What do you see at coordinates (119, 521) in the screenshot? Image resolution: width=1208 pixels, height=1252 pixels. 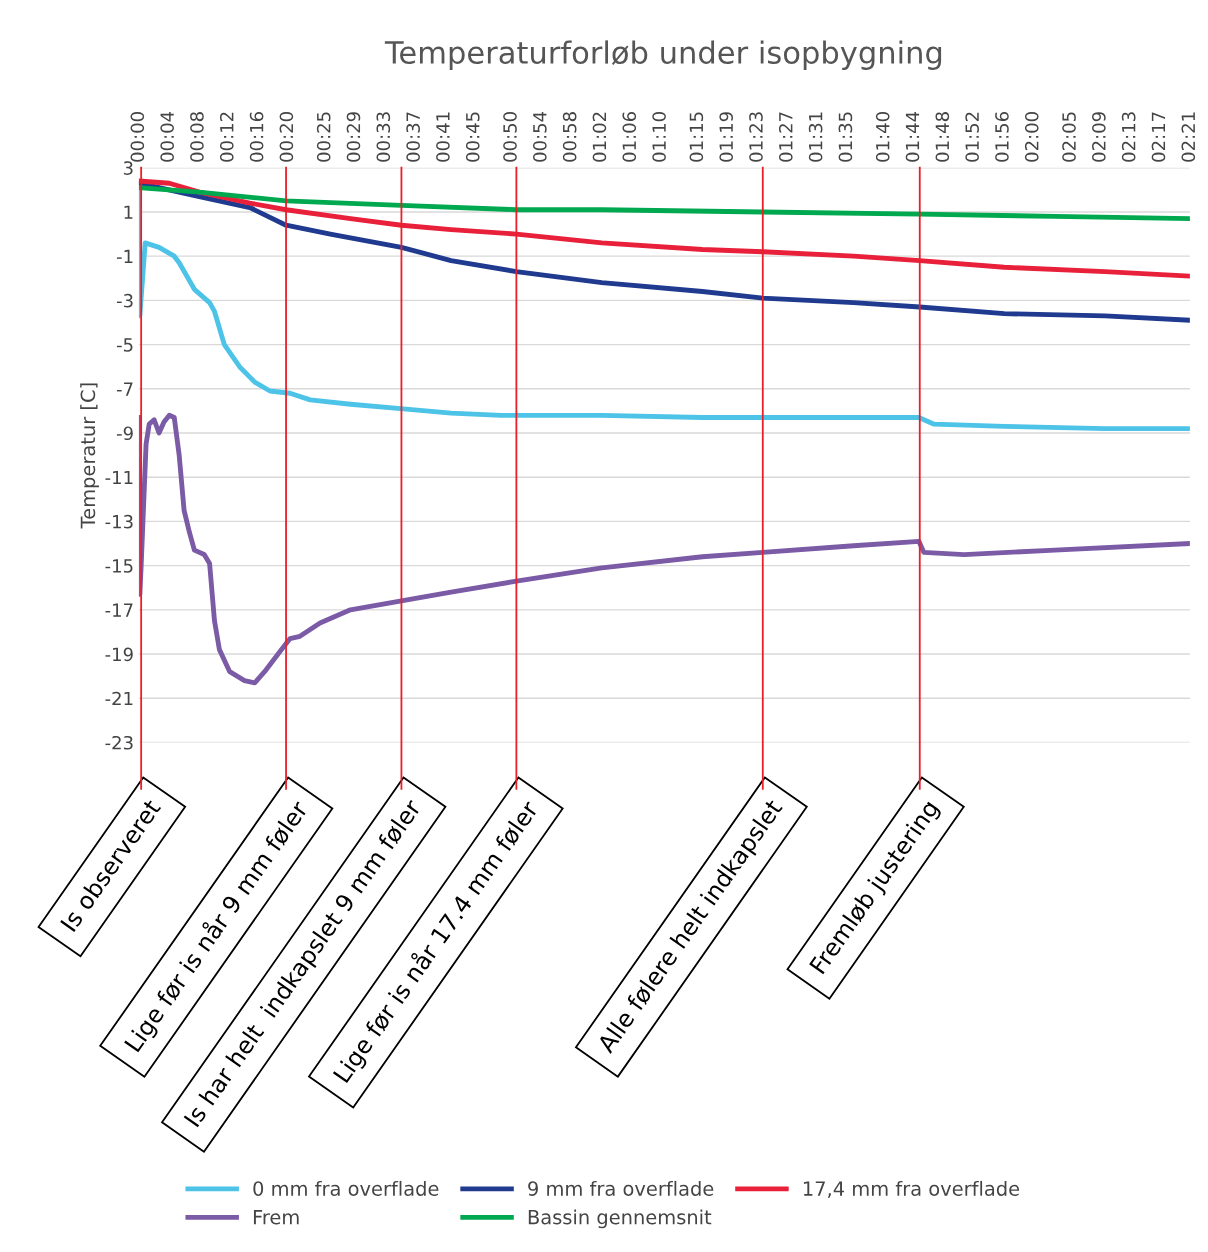 I see `y-tick-label: -13` at bounding box center [119, 521].